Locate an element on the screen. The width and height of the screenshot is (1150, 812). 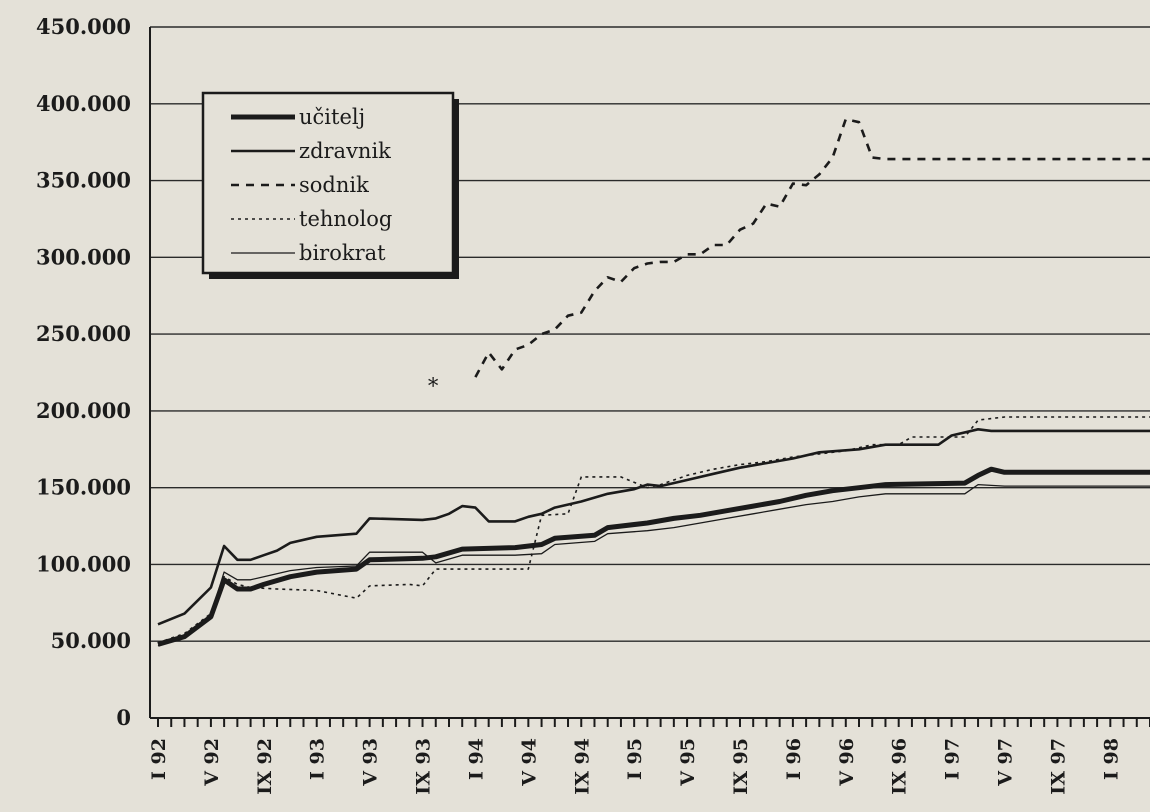
y-tick-label: 350.000 is located at coordinates (83, 180).